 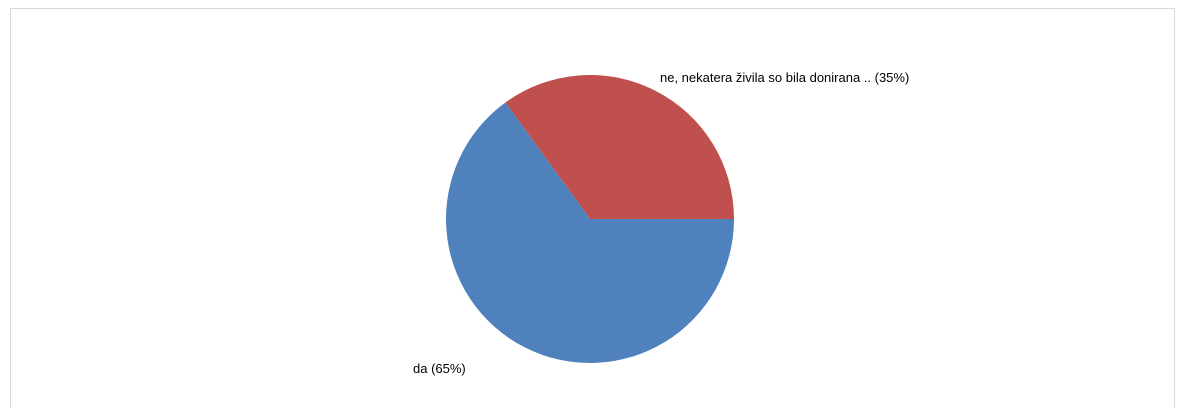 I want to click on slice-label-da: da (65%), so click(x=439, y=368).